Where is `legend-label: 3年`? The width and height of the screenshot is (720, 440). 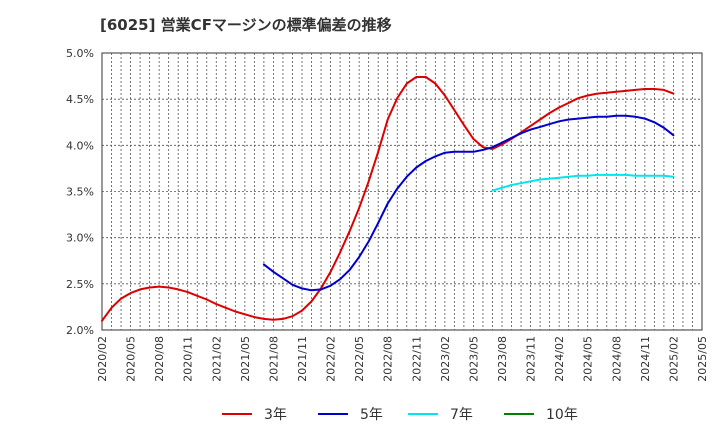
legend-label: 3年 is located at coordinates (275, 415).